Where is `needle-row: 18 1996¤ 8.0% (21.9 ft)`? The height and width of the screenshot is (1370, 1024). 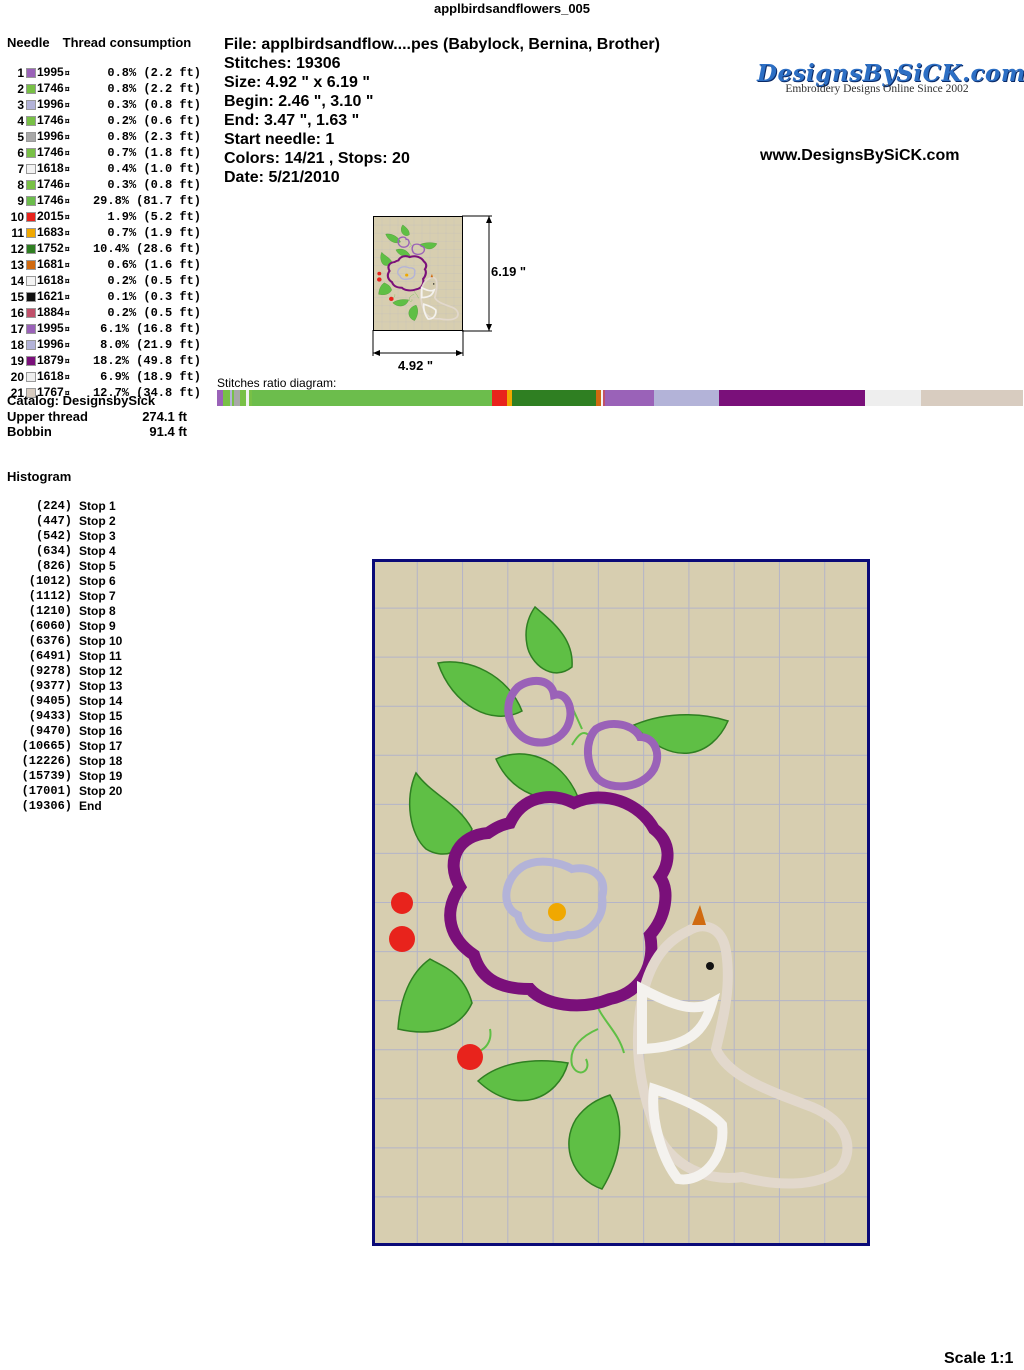 needle-row: 18 1996¤ 8.0% (21.9 ft) is located at coordinates (103, 345).